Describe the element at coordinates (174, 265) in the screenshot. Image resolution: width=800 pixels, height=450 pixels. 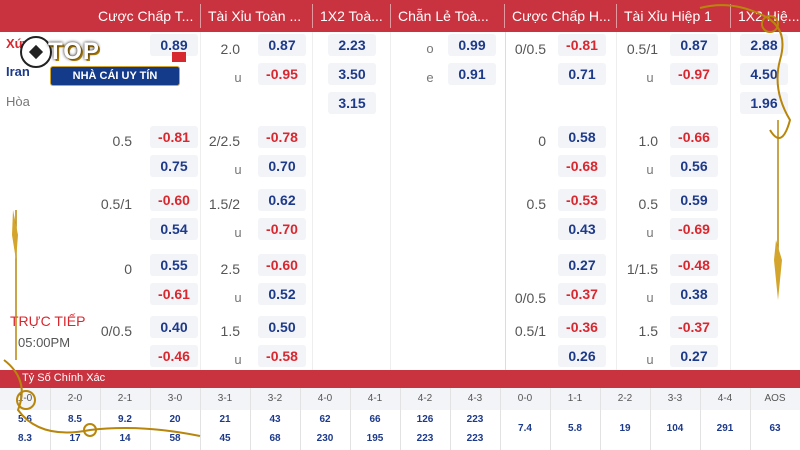
I see `hdp-home-odd: 0.55` at that location.